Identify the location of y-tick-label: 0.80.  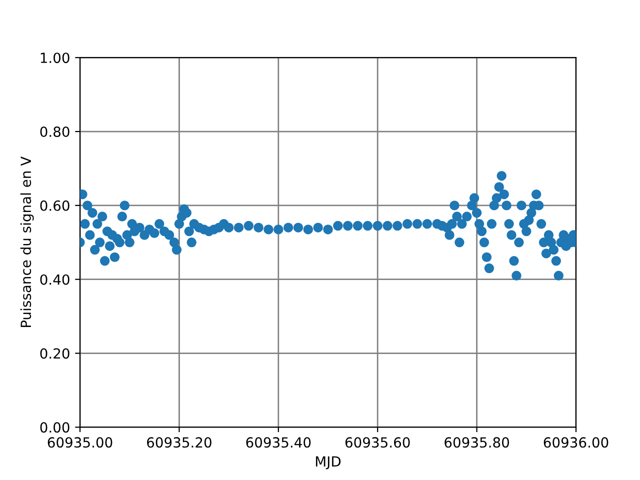
(55, 131).